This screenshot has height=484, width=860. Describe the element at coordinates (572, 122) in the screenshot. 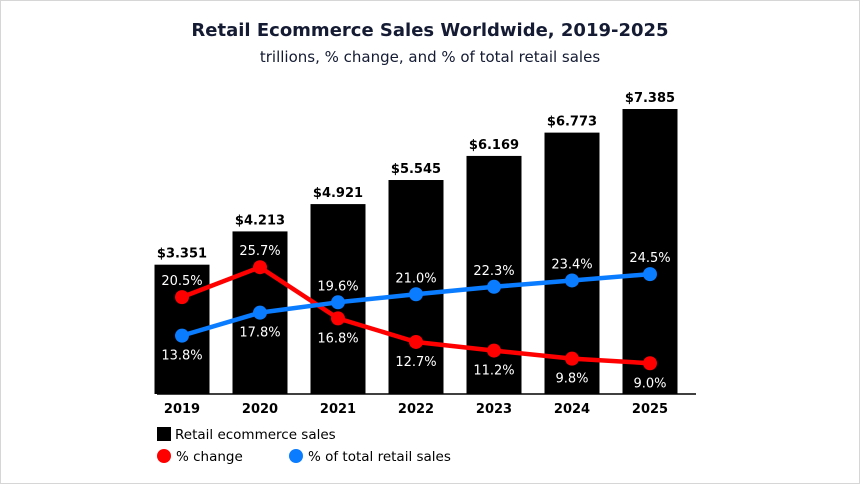

I see `bar-value-label-2024: $6.773` at that location.